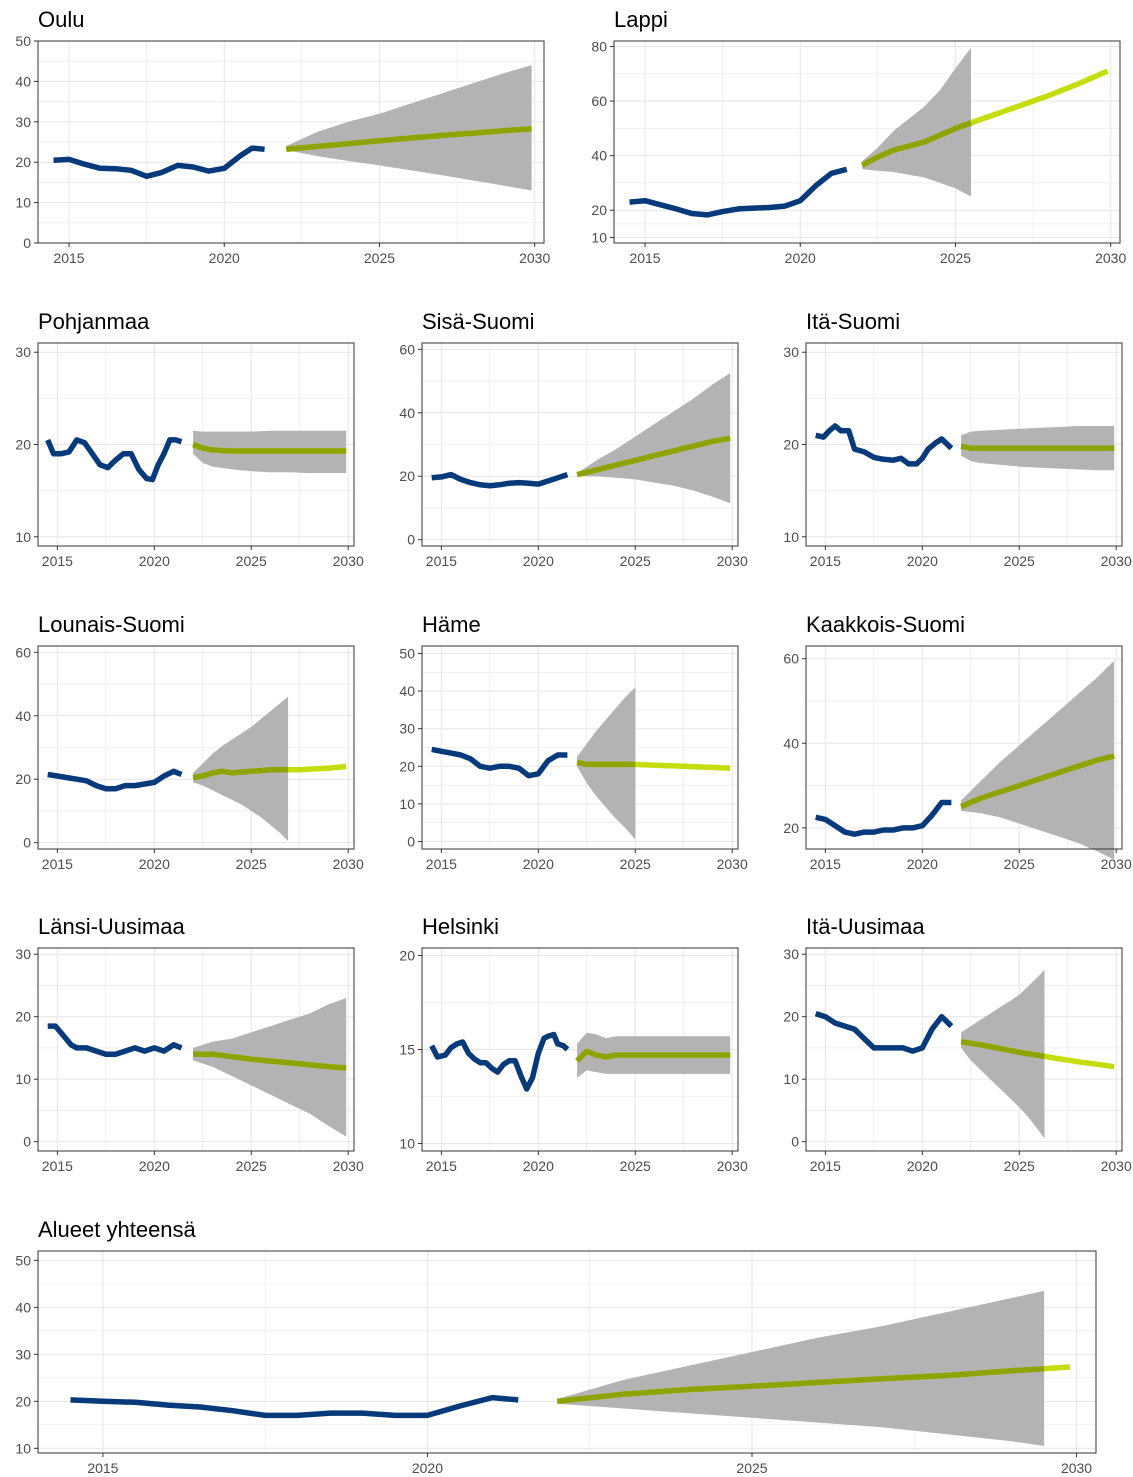 Image resolution: width=1133 pixels, height=1477 pixels. What do you see at coordinates (61, 19) in the screenshot?
I see `panel-title: Oulu` at bounding box center [61, 19].